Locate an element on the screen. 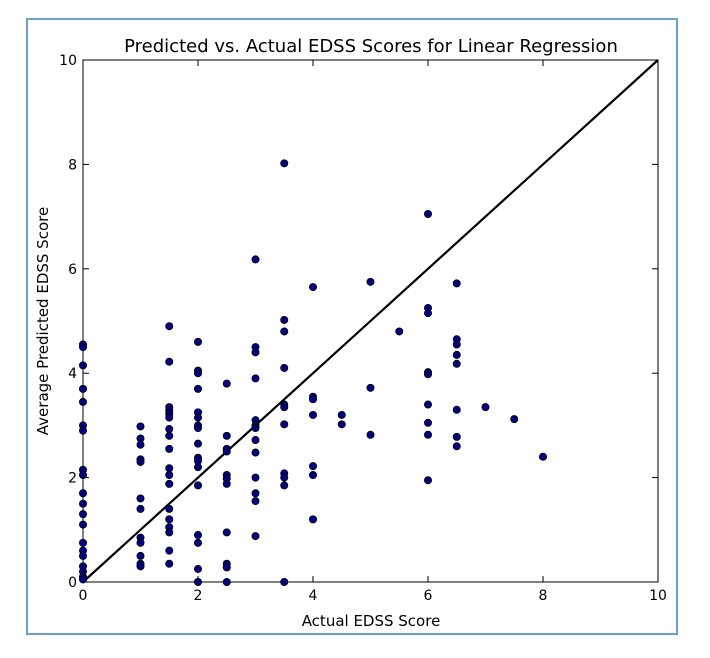 This screenshot has height=658, width=710. y-axis-title: Average Predicted EDSS Score is located at coordinates (43, 321).